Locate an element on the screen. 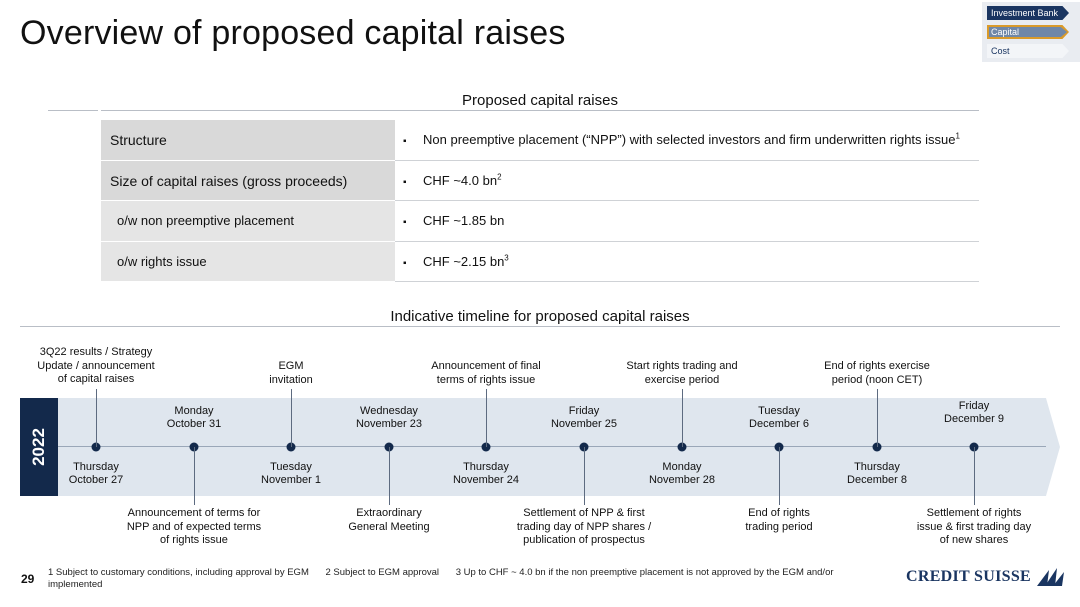 The width and height of the screenshot is (1080, 607). timeline-date: Friday December 9 is located at coordinates (974, 413).